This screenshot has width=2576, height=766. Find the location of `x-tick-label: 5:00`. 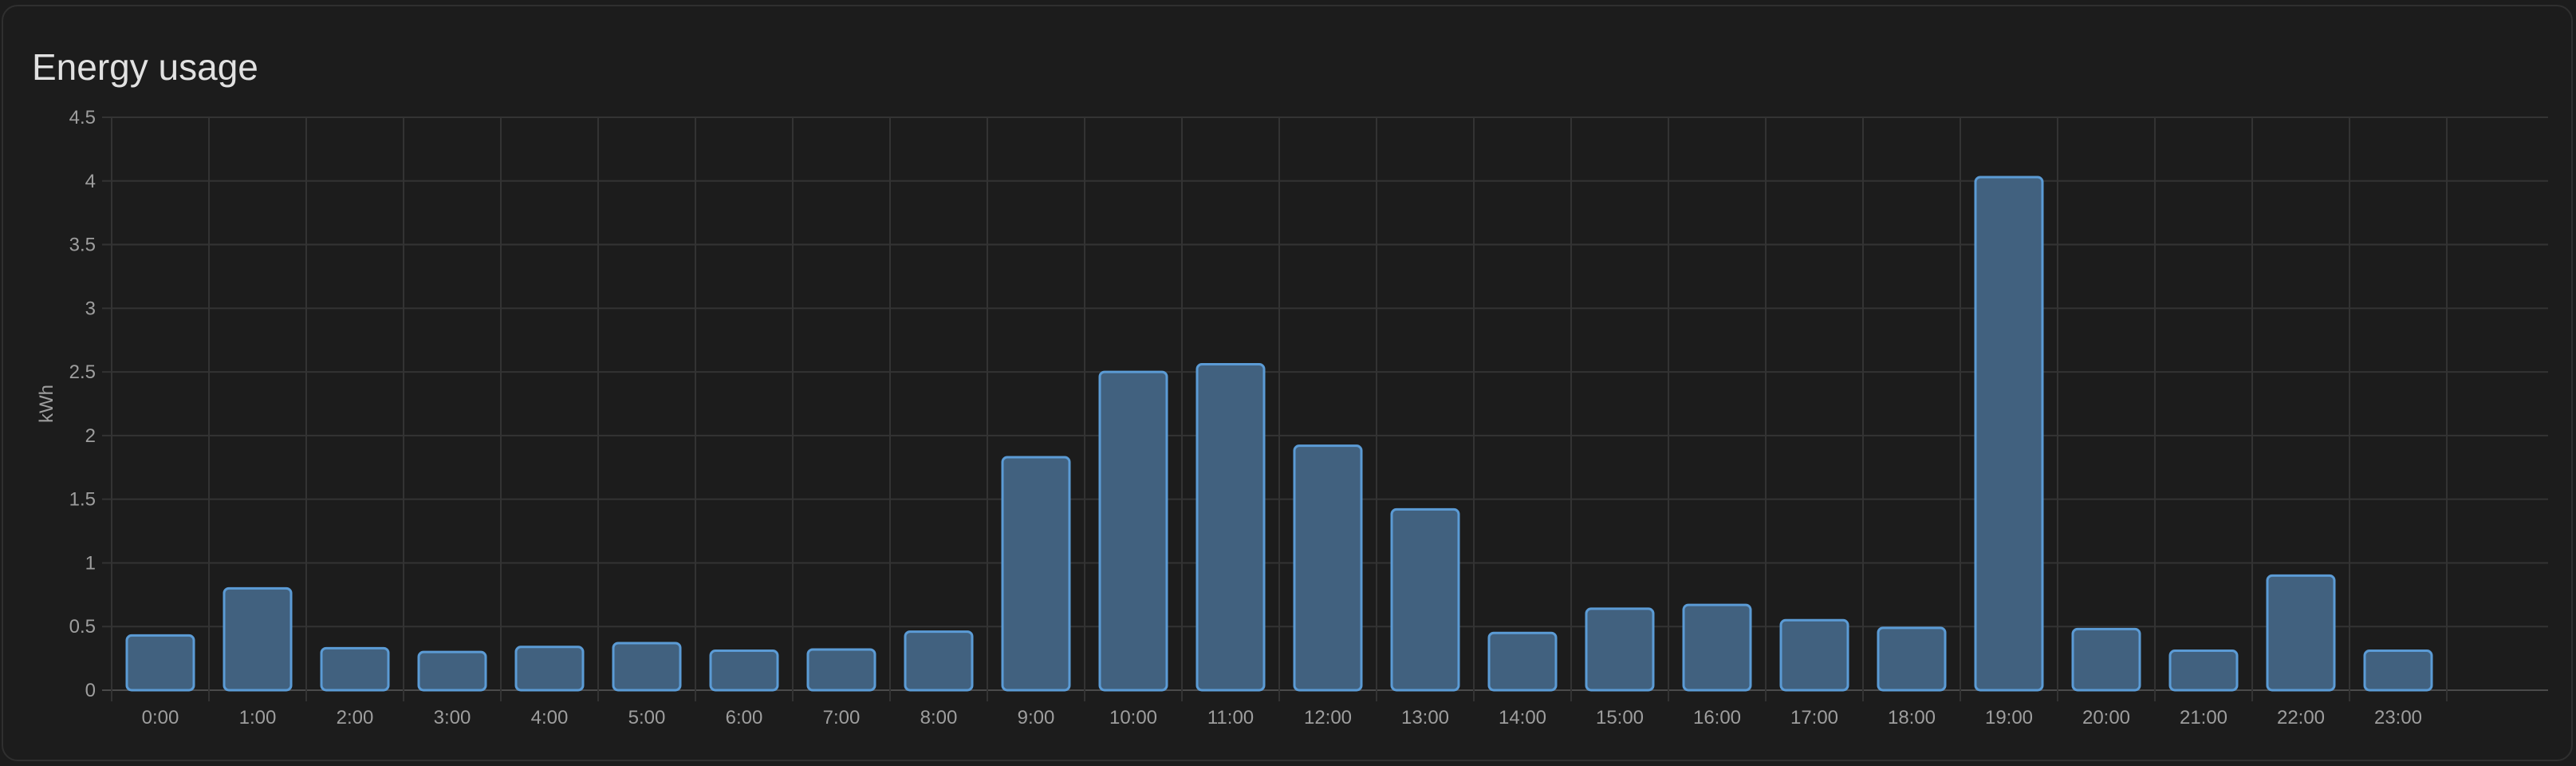

x-tick-label: 5:00 is located at coordinates (647, 718).